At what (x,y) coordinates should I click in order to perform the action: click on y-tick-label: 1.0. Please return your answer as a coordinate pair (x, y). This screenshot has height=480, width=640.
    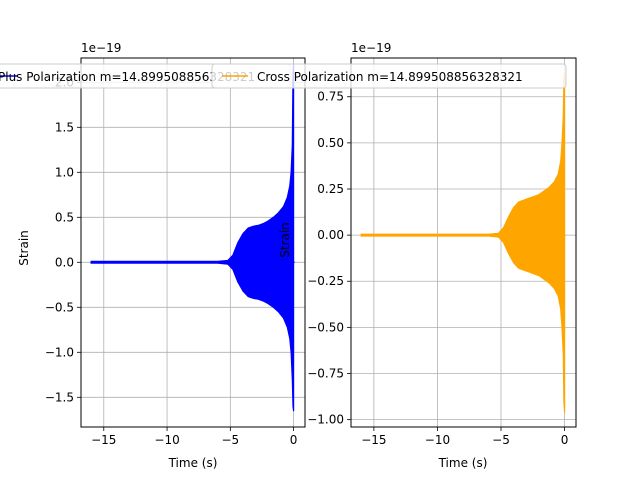
    Looking at the image, I should click on (64, 172).